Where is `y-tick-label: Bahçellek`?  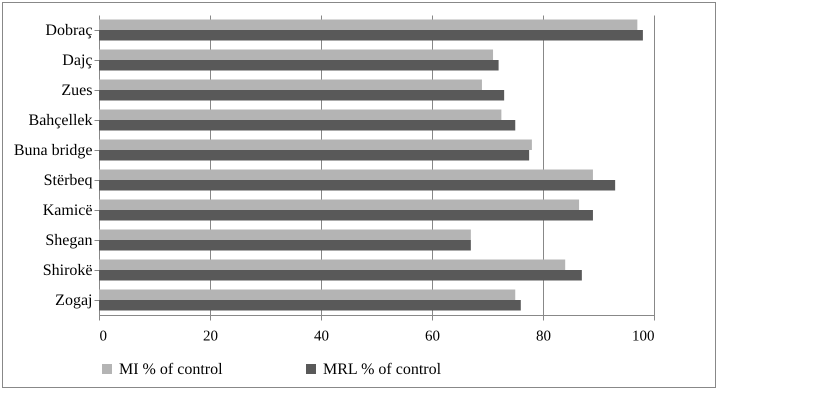
y-tick-label: Bahçellek is located at coordinates (60, 120).